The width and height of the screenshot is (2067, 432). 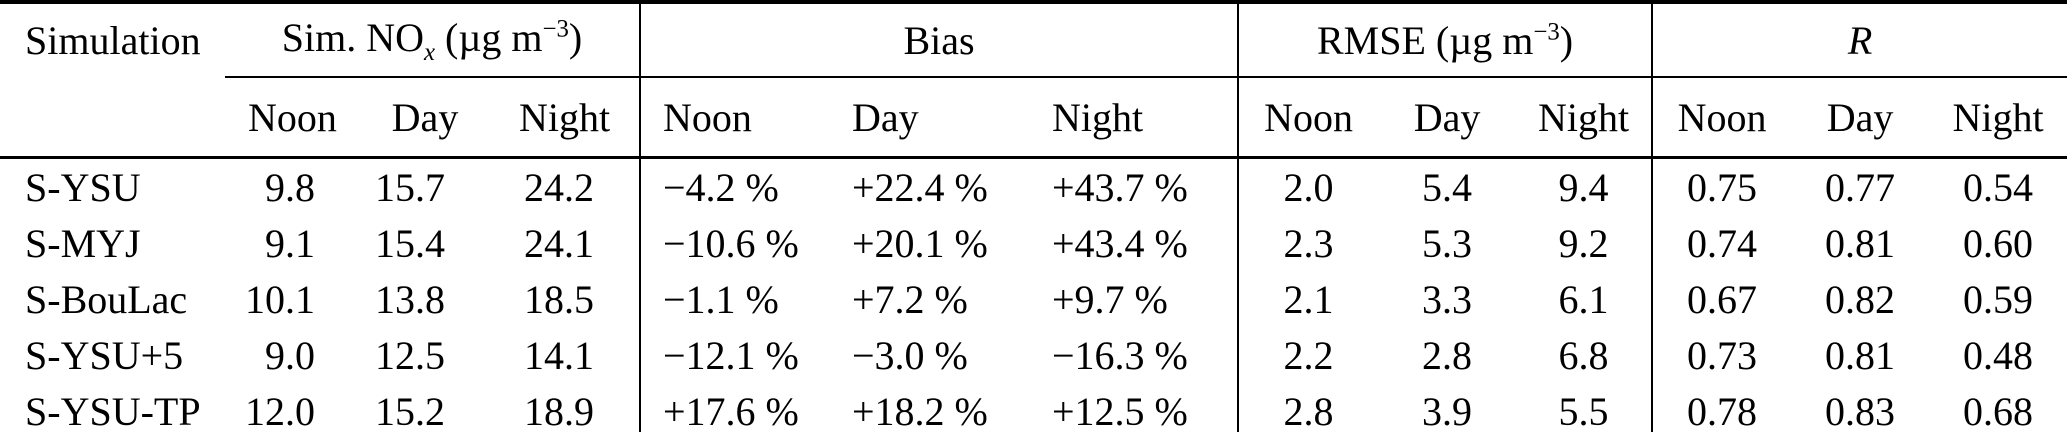 I want to click on cell-rmse-noon: 2.1, so click(x=1308, y=299).